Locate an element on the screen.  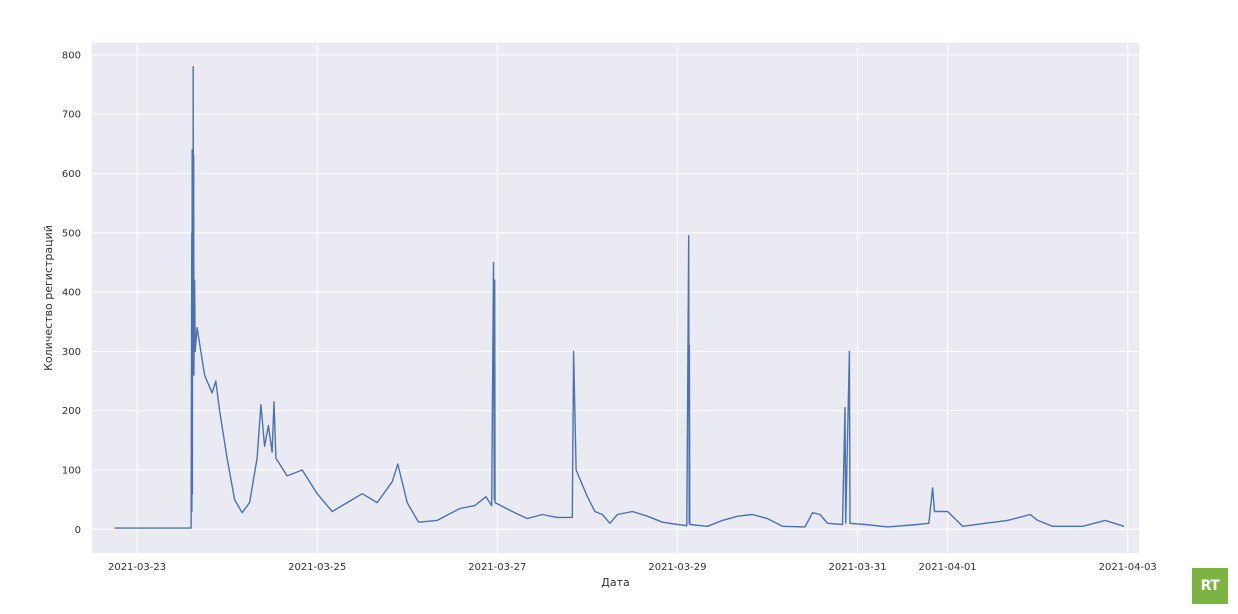
x-tick-label: 2021-03-25 is located at coordinates (317, 567).